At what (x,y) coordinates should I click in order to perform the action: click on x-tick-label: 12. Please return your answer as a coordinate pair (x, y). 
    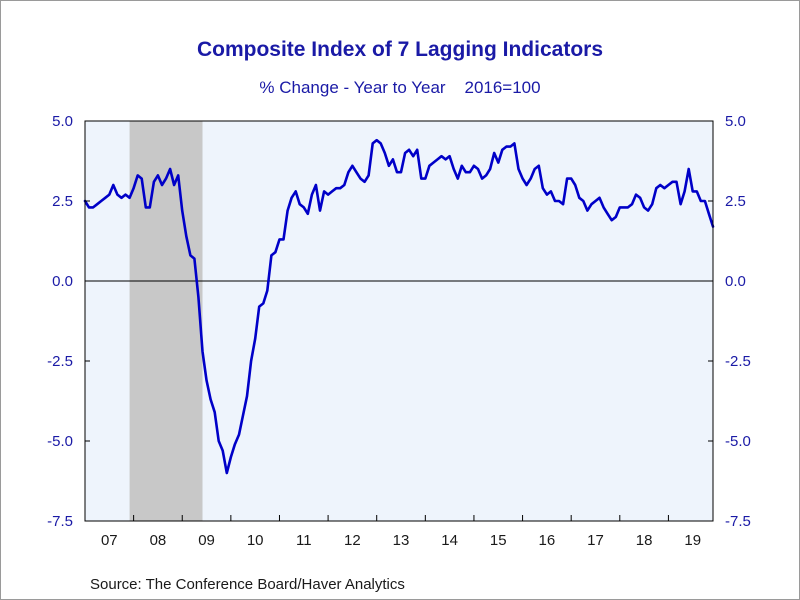
    Looking at the image, I should click on (352, 540).